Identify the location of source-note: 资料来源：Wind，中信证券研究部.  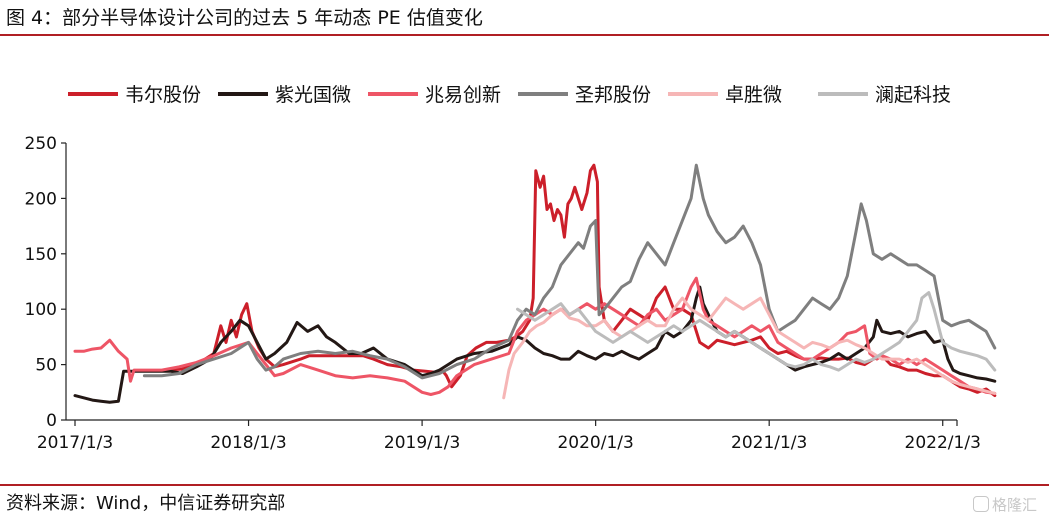
(146, 503).